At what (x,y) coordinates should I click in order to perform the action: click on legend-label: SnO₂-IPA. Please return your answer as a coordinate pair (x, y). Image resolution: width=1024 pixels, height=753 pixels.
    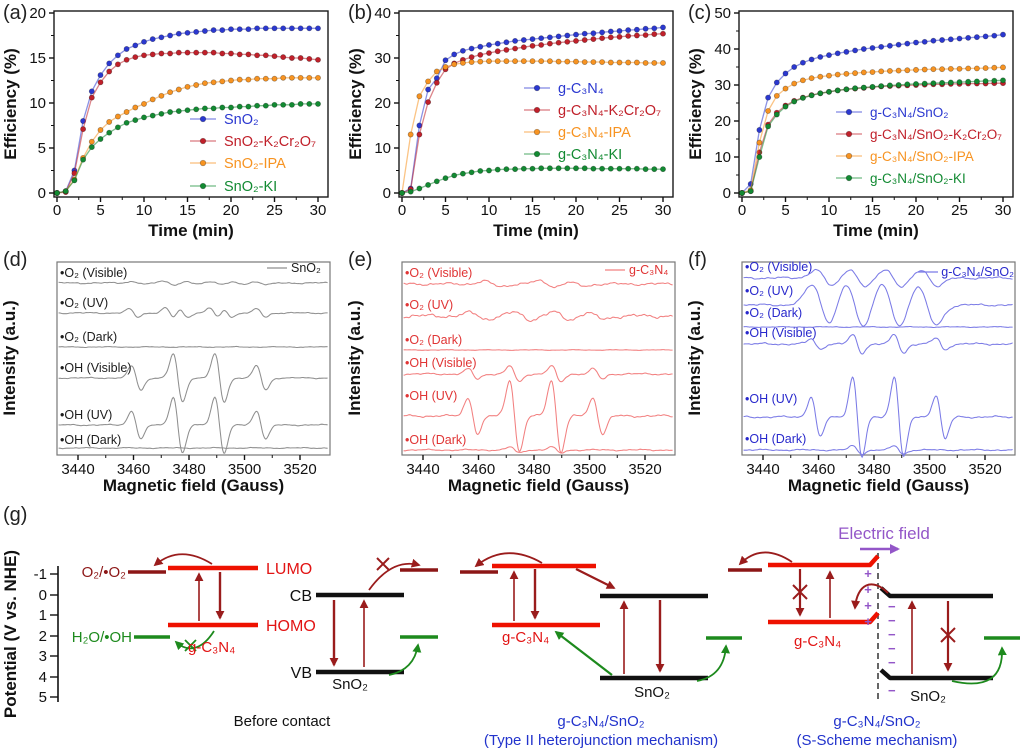
    Looking at the image, I should click on (255, 164).